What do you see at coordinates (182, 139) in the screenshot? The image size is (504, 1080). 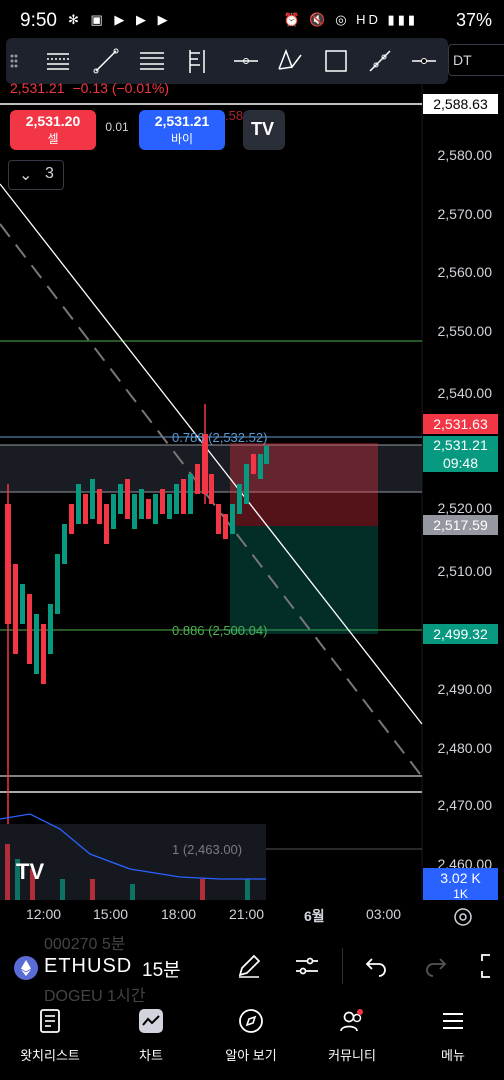 I see `buy-label: 바이` at bounding box center [182, 139].